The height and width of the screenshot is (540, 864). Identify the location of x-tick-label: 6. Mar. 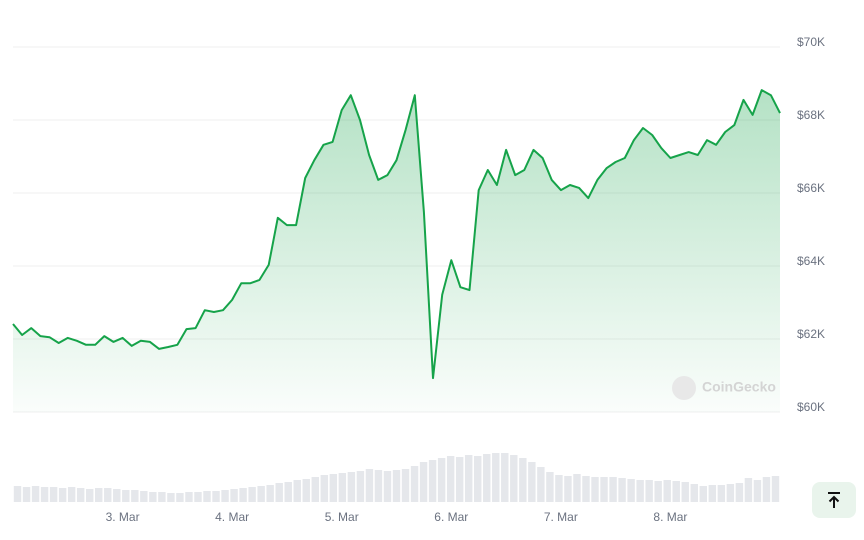
(451, 517).